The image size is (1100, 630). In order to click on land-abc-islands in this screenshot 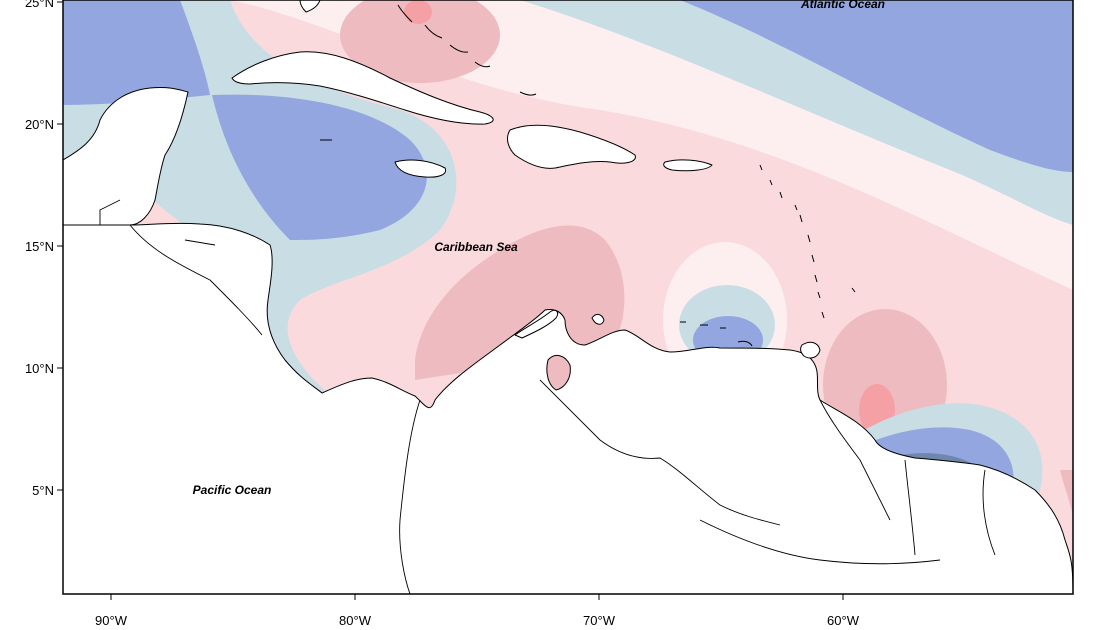, I will do `click(703, 325)`.